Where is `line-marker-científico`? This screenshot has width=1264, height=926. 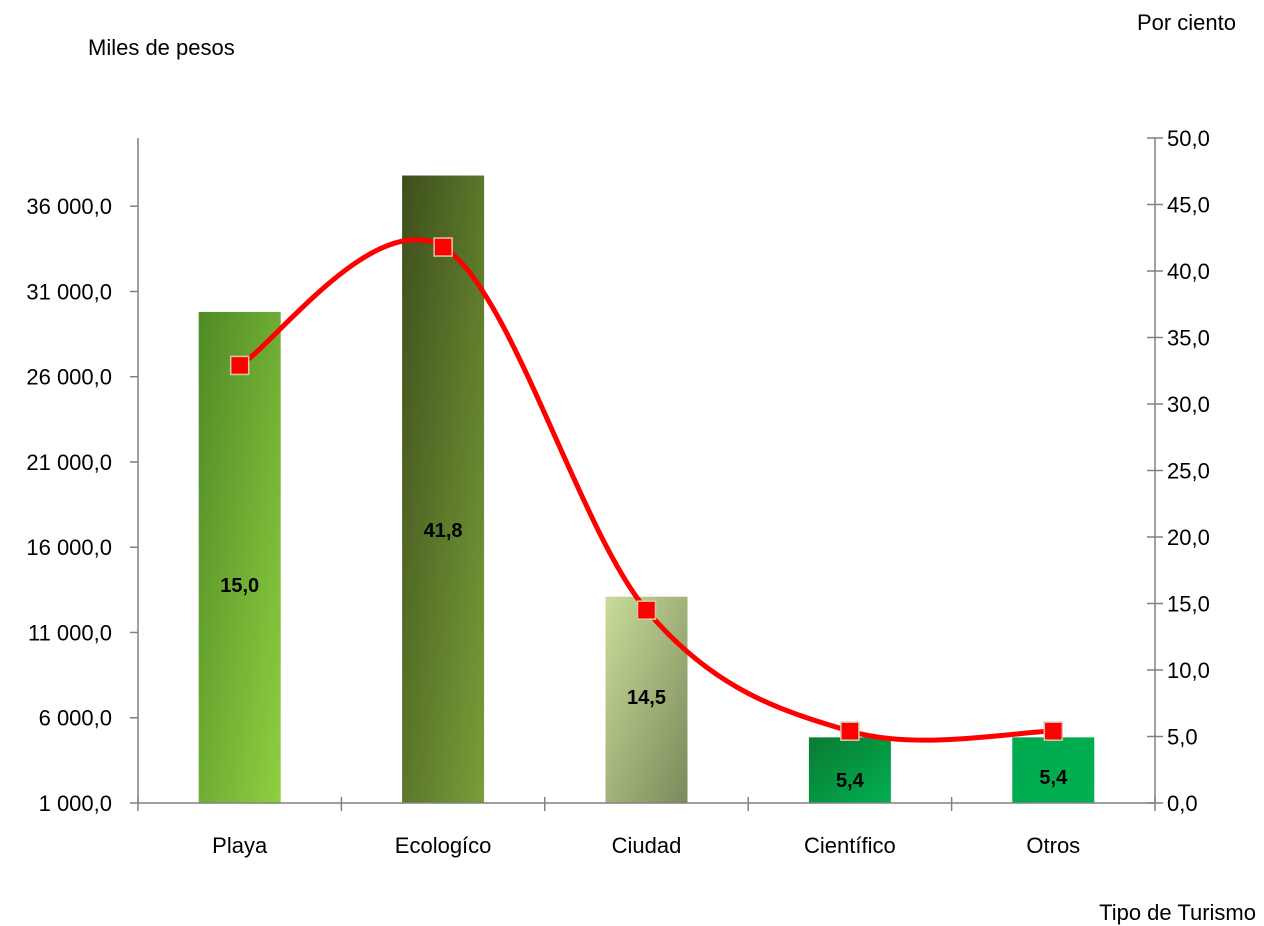 line-marker-científico is located at coordinates (850, 731).